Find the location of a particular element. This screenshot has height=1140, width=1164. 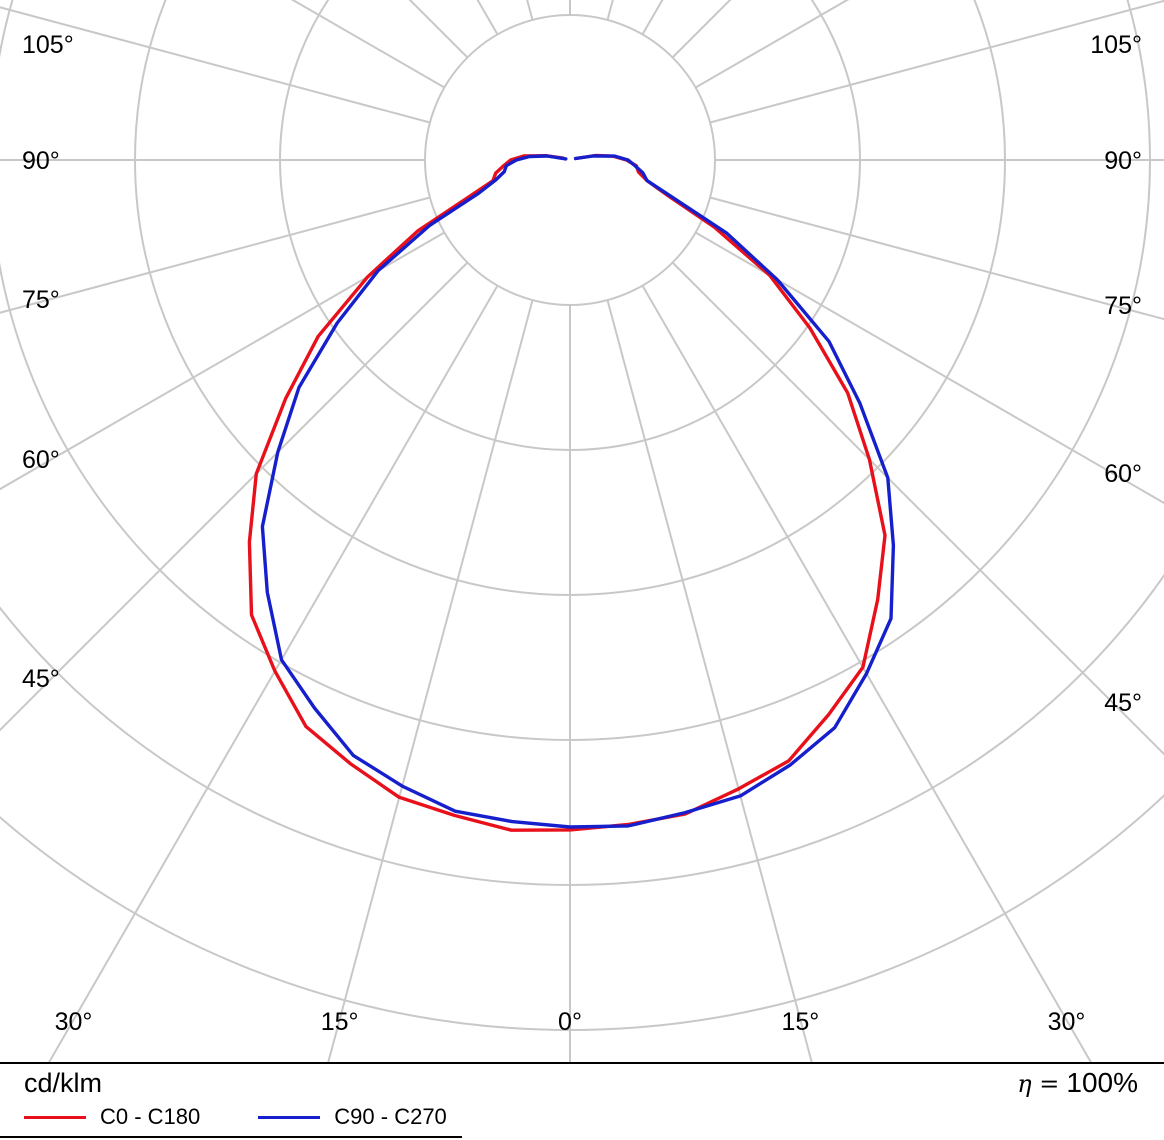

grid-circle is located at coordinates (570, 160).